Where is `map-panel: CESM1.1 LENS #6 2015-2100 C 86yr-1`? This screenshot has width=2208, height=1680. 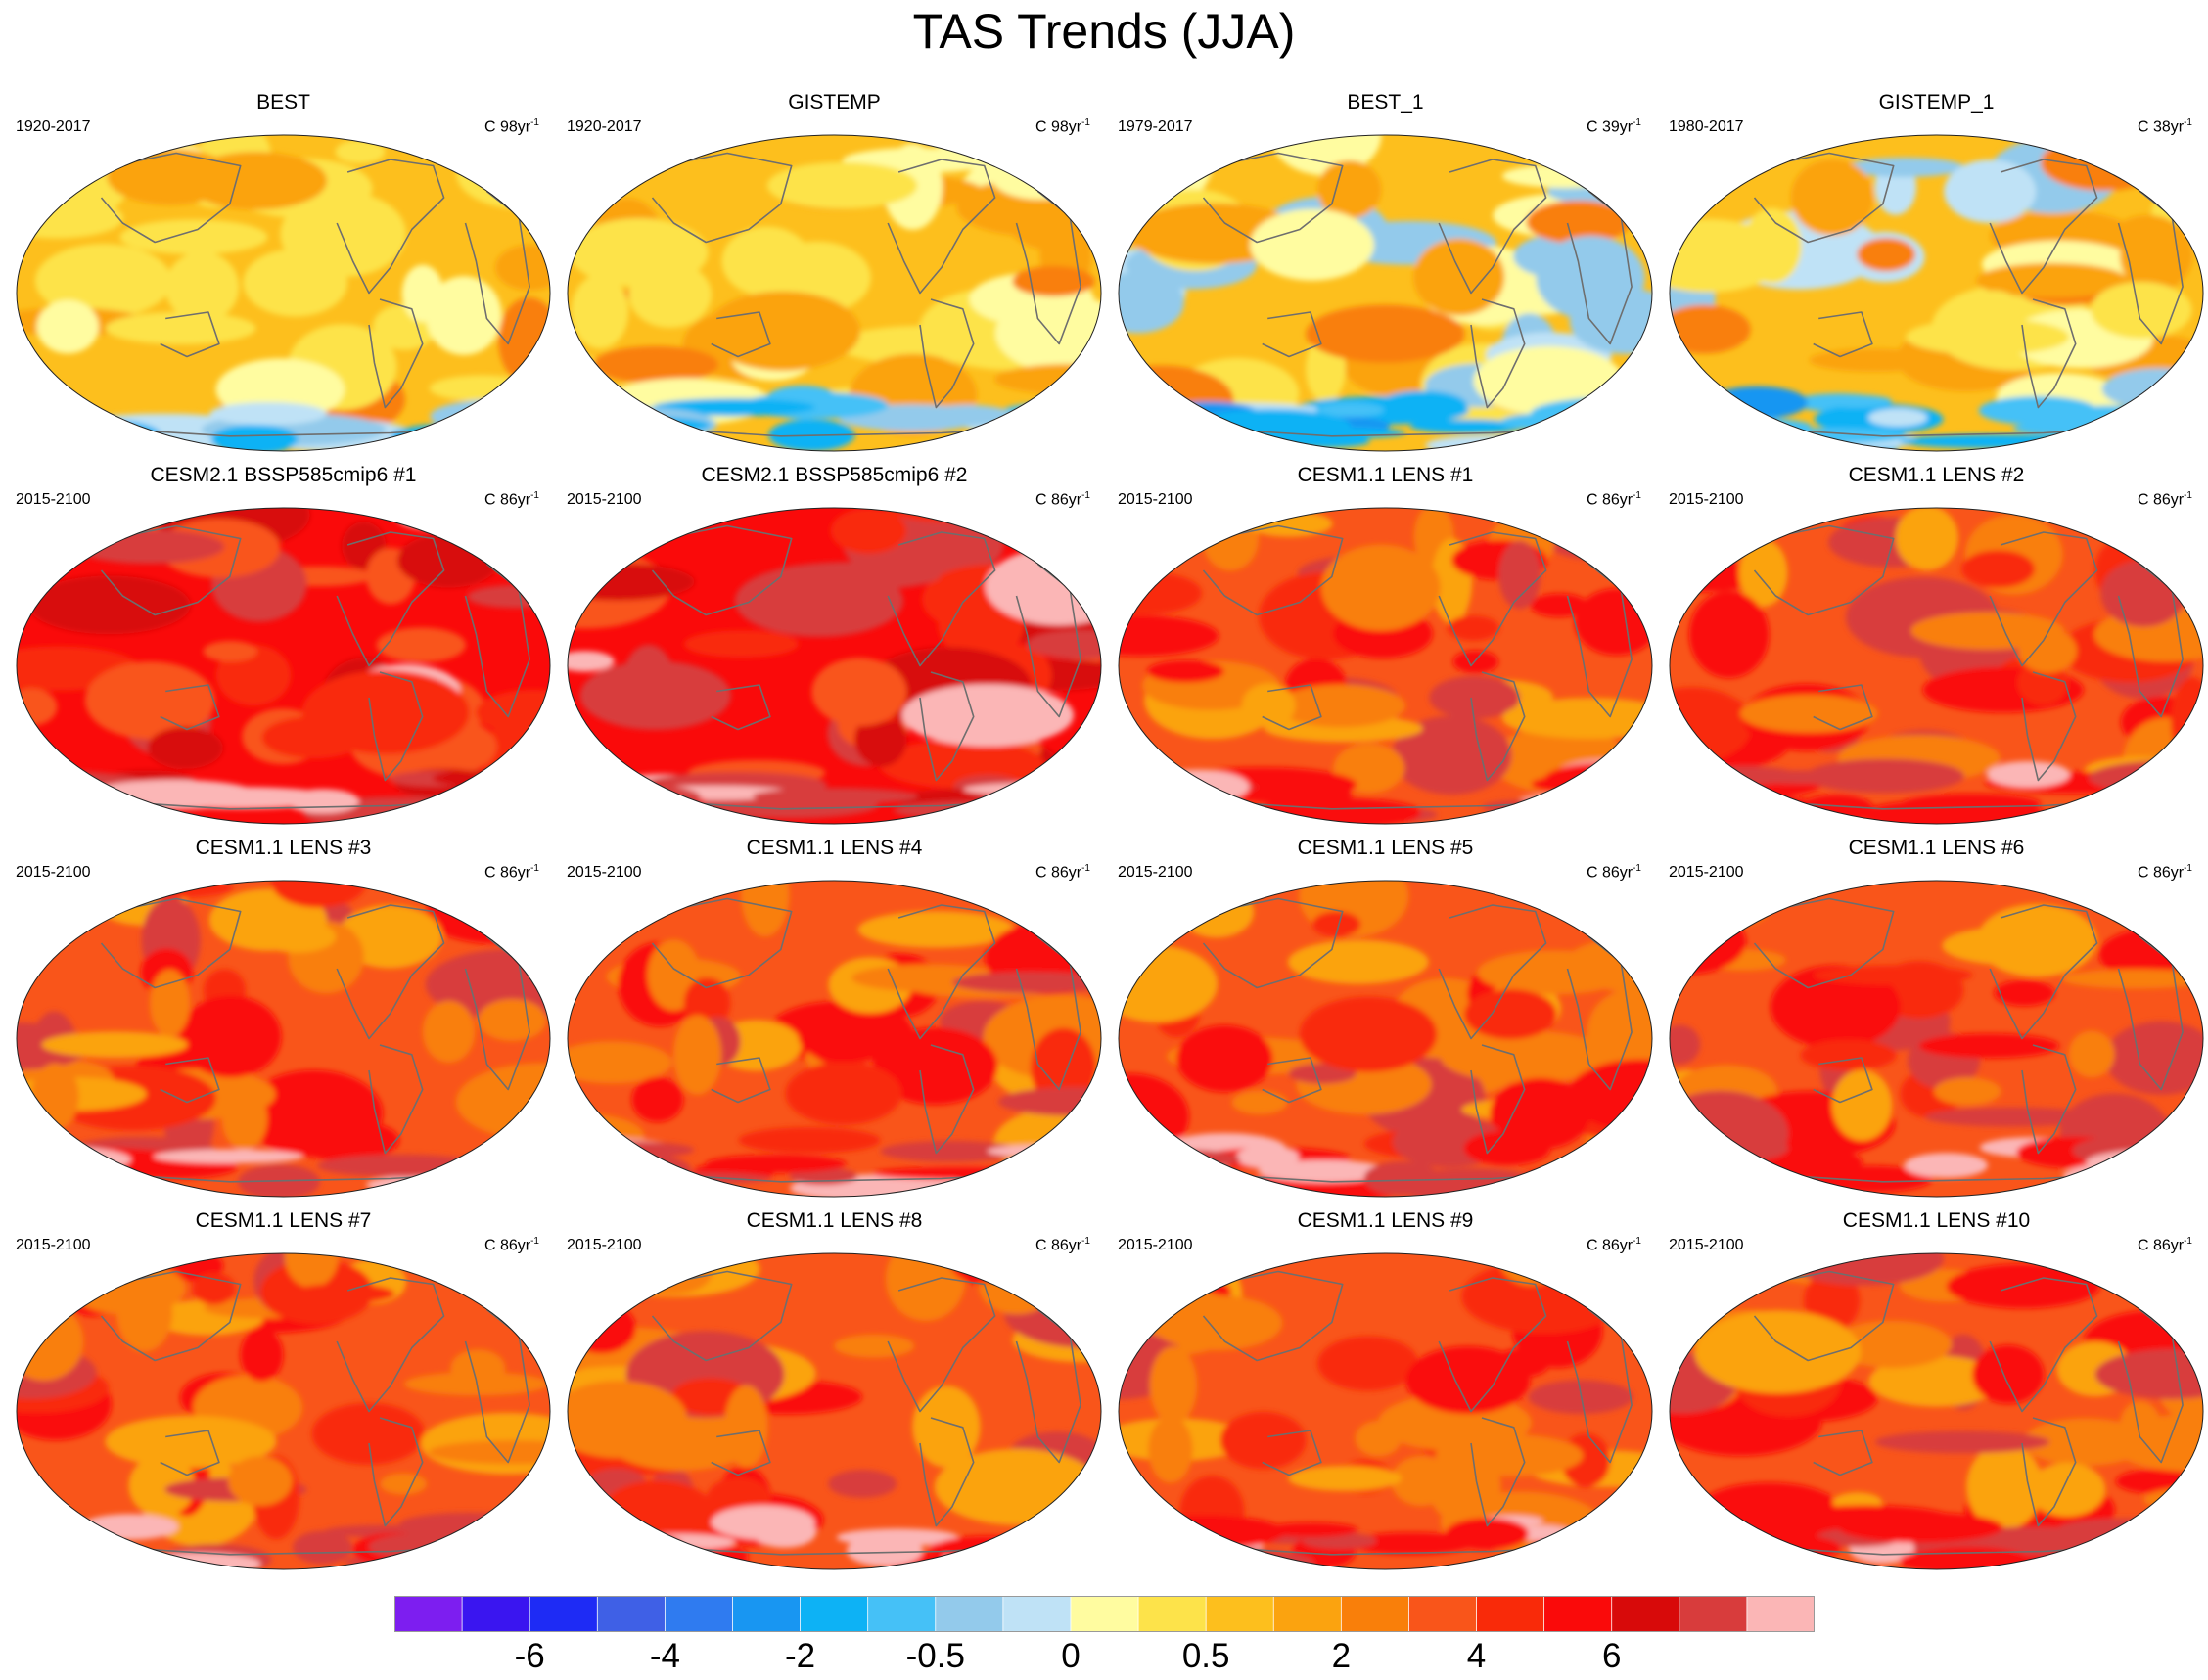
map-panel: CESM1.1 LENS #6 2015-2100 C 86yr-1 is located at coordinates (1935, 1021).